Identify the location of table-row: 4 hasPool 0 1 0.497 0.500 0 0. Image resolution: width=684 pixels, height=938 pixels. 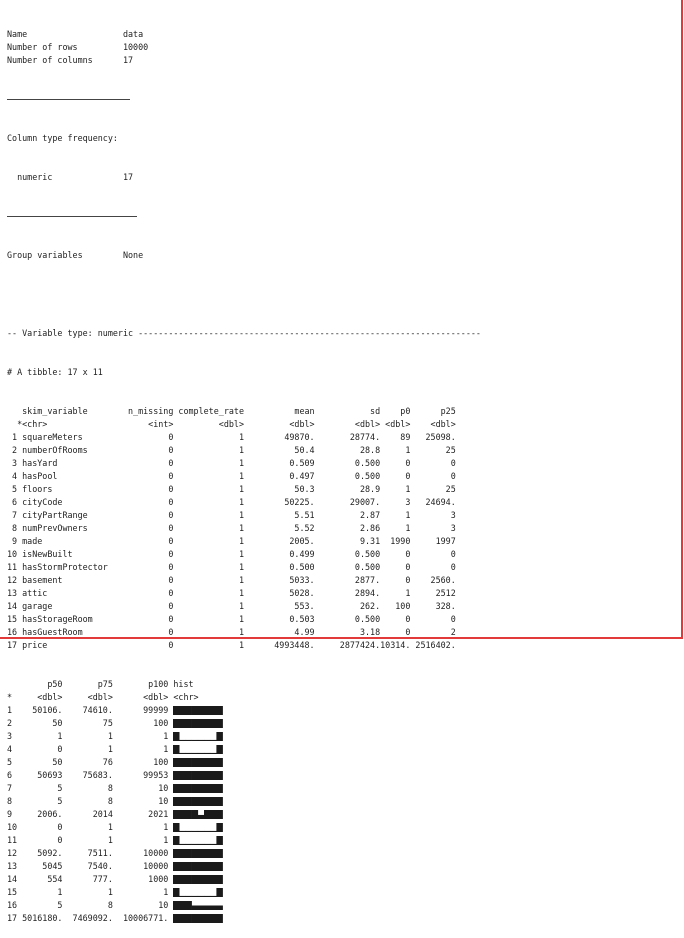
(231, 476).